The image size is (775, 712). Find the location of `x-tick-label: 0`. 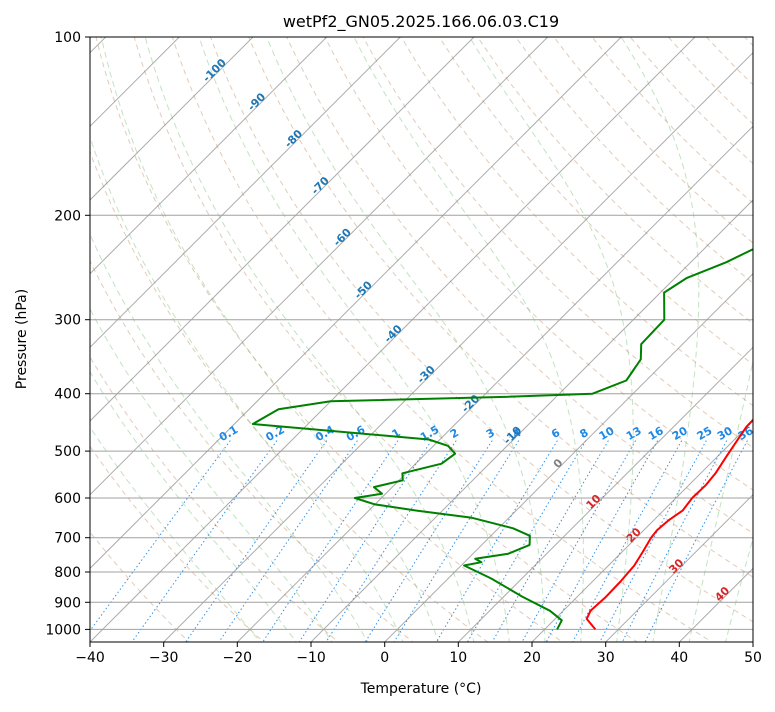

x-tick-label: 0 is located at coordinates (384, 658).